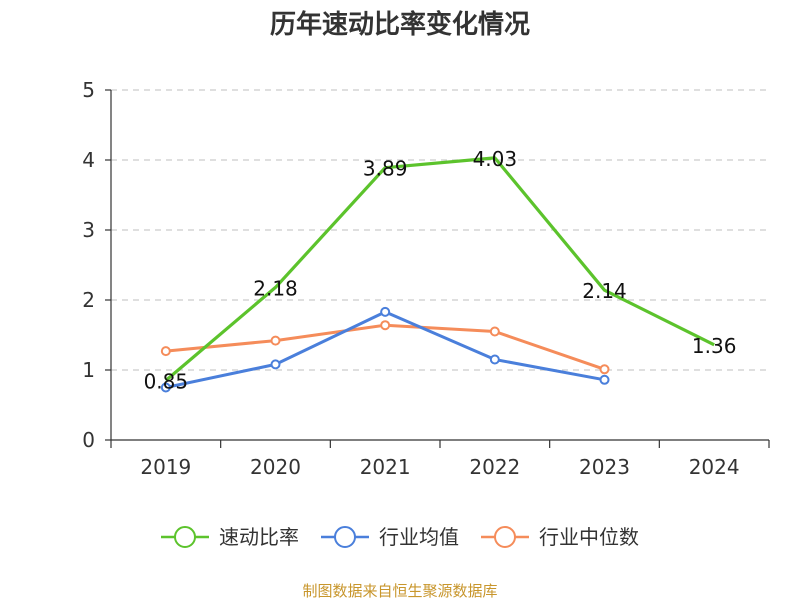 This screenshot has width=800, height=600. Describe the element at coordinates (88, 230) in the screenshot. I see `y-tick-label: 3` at that location.